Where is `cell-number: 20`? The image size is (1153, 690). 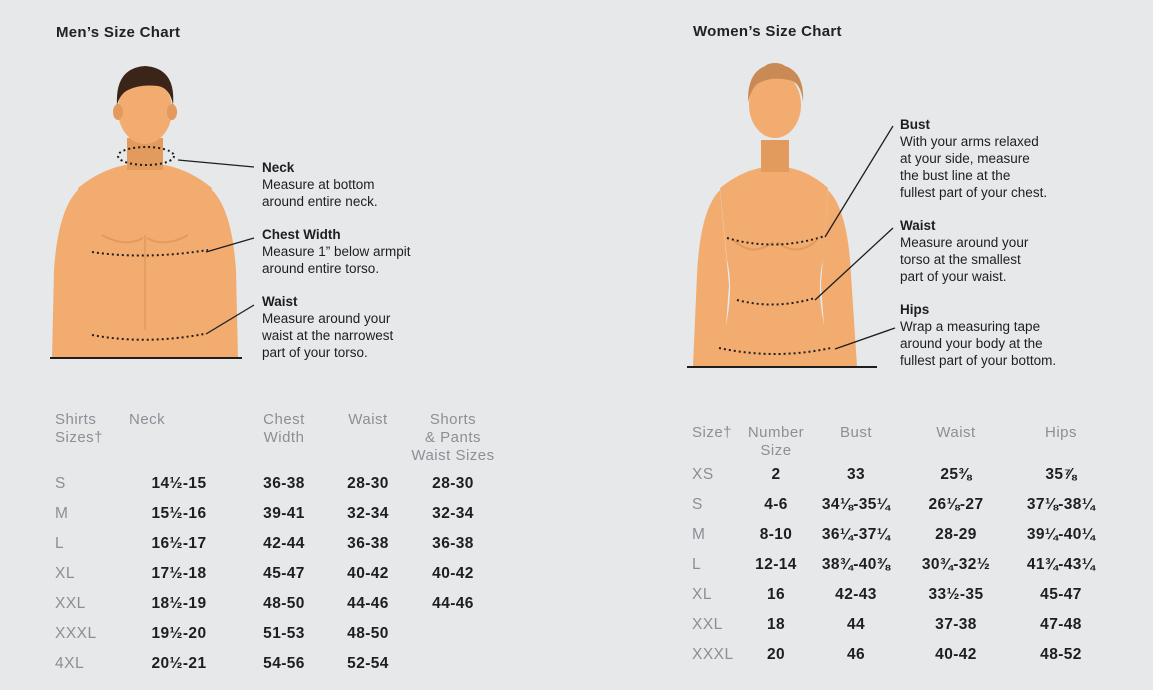
cell-number: 20 is located at coordinates (776, 654).